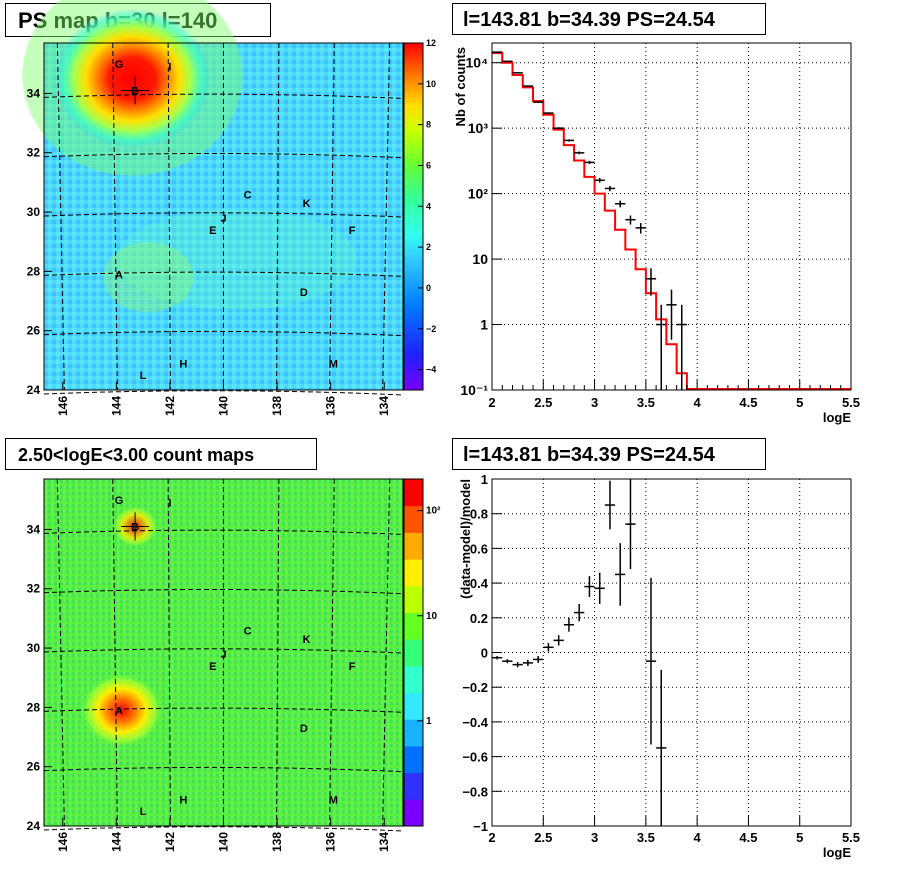 This screenshot has height=871, width=898. What do you see at coordinates (475, 757) in the screenshot?
I see `y-tick-label: −0.6` at bounding box center [475, 757].